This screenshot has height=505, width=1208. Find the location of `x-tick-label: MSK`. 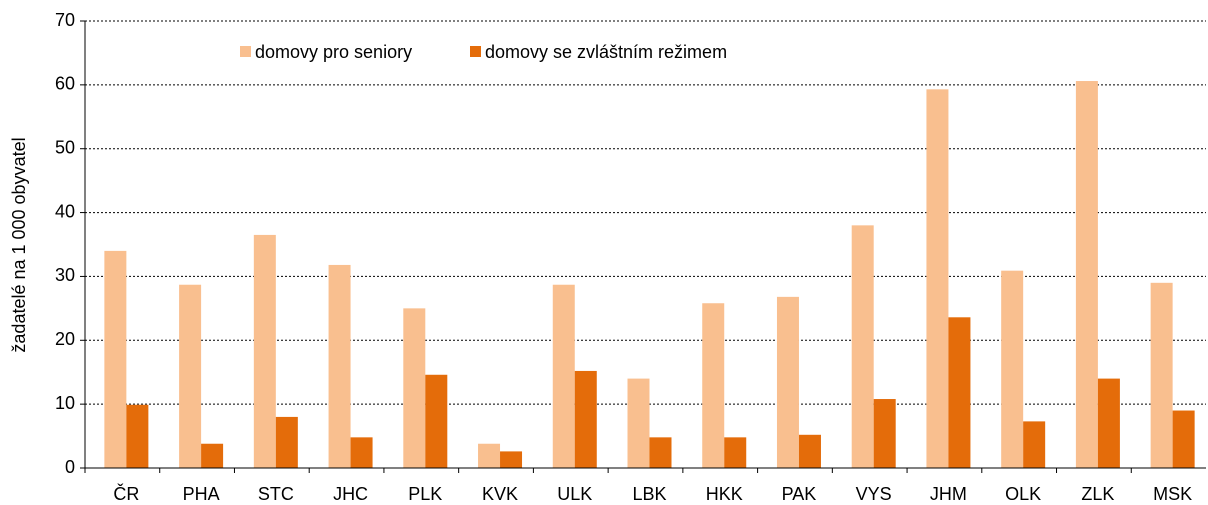

x-tick-label: MSK is located at coordinates (1172, 494).